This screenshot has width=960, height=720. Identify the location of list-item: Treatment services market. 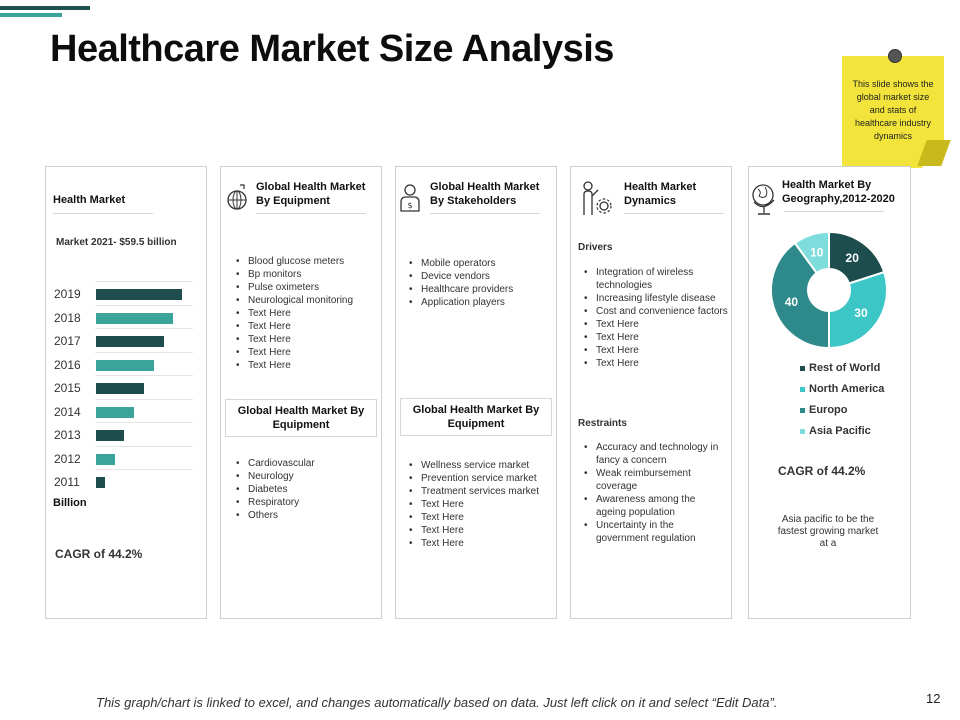
(481, 491).